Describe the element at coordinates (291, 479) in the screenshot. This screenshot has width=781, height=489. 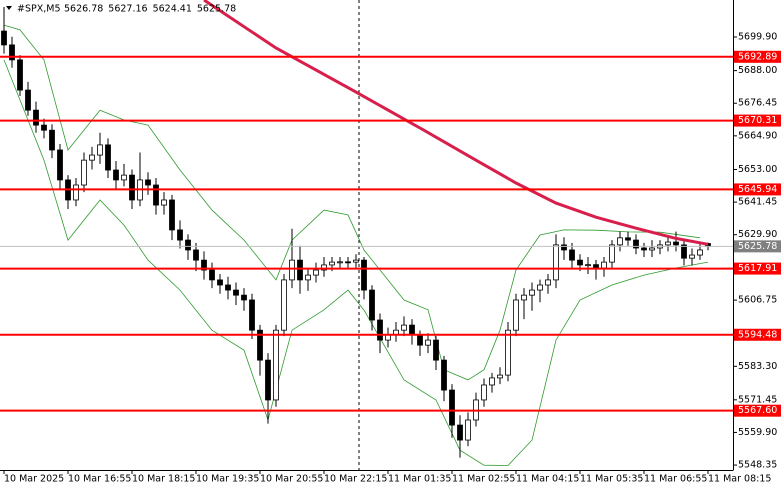
I see `x-tick-label: 10 Mar 20:55` at that location.